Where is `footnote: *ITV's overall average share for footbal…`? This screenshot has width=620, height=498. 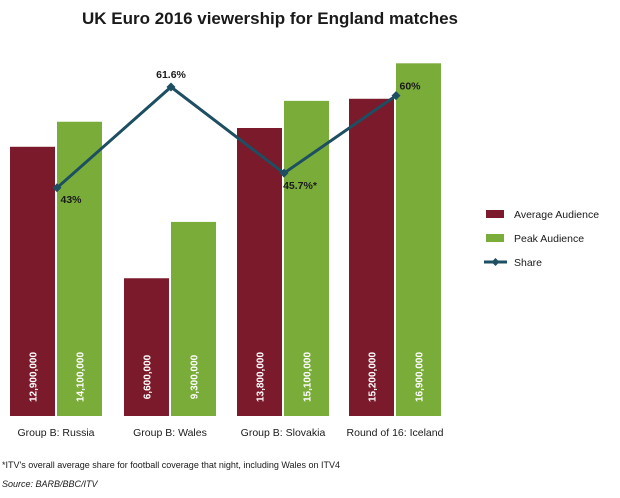
footnote: *ITV's overall average share for footbal… is located at coordinates (171, 465).